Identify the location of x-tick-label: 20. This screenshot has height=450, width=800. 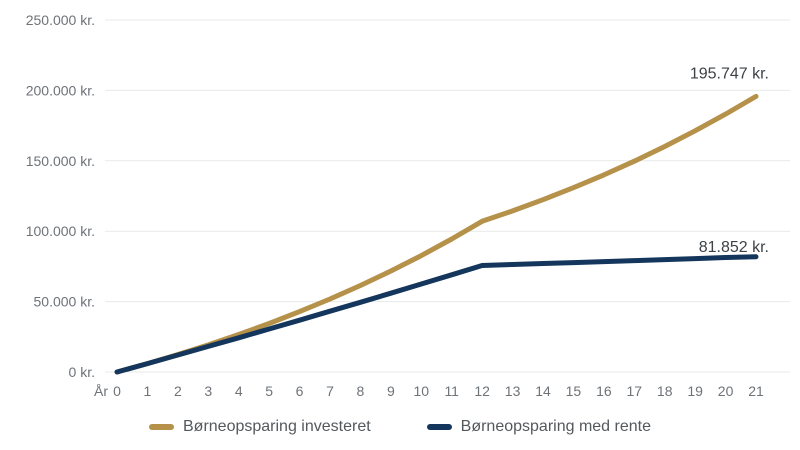
(726, 391).